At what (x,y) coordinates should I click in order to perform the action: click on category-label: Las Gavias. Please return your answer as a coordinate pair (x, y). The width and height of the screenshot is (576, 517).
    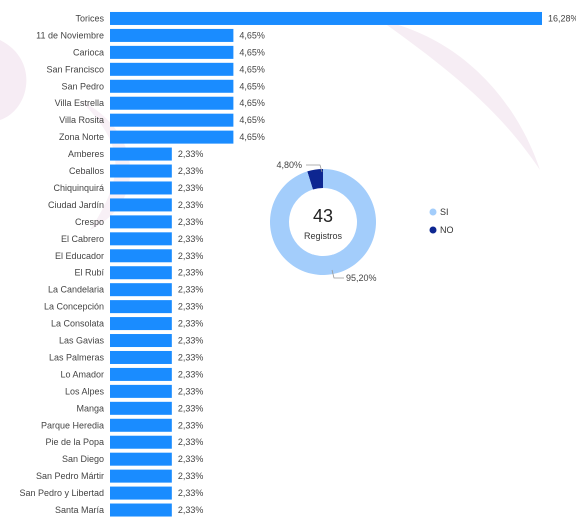
    Looking at the image, I should click on (82, 341).